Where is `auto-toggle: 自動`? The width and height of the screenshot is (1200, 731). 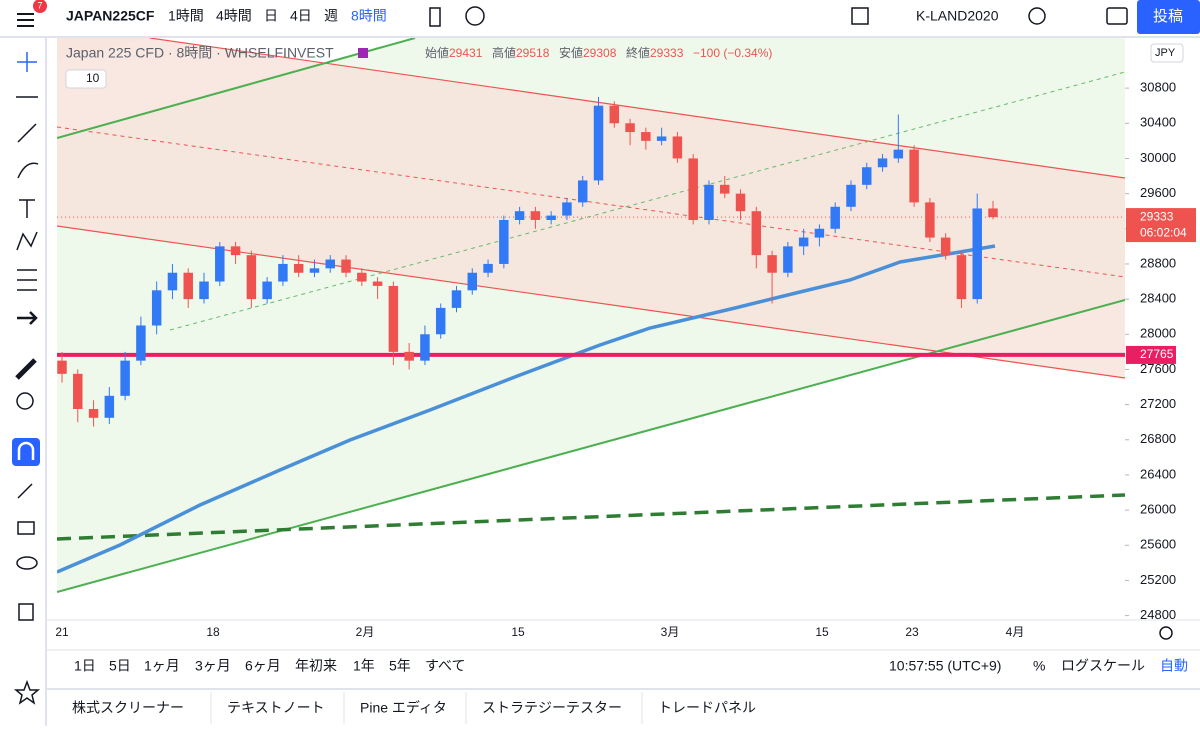
auto-toggle: 自動 is located at coordinates (1174, 666).